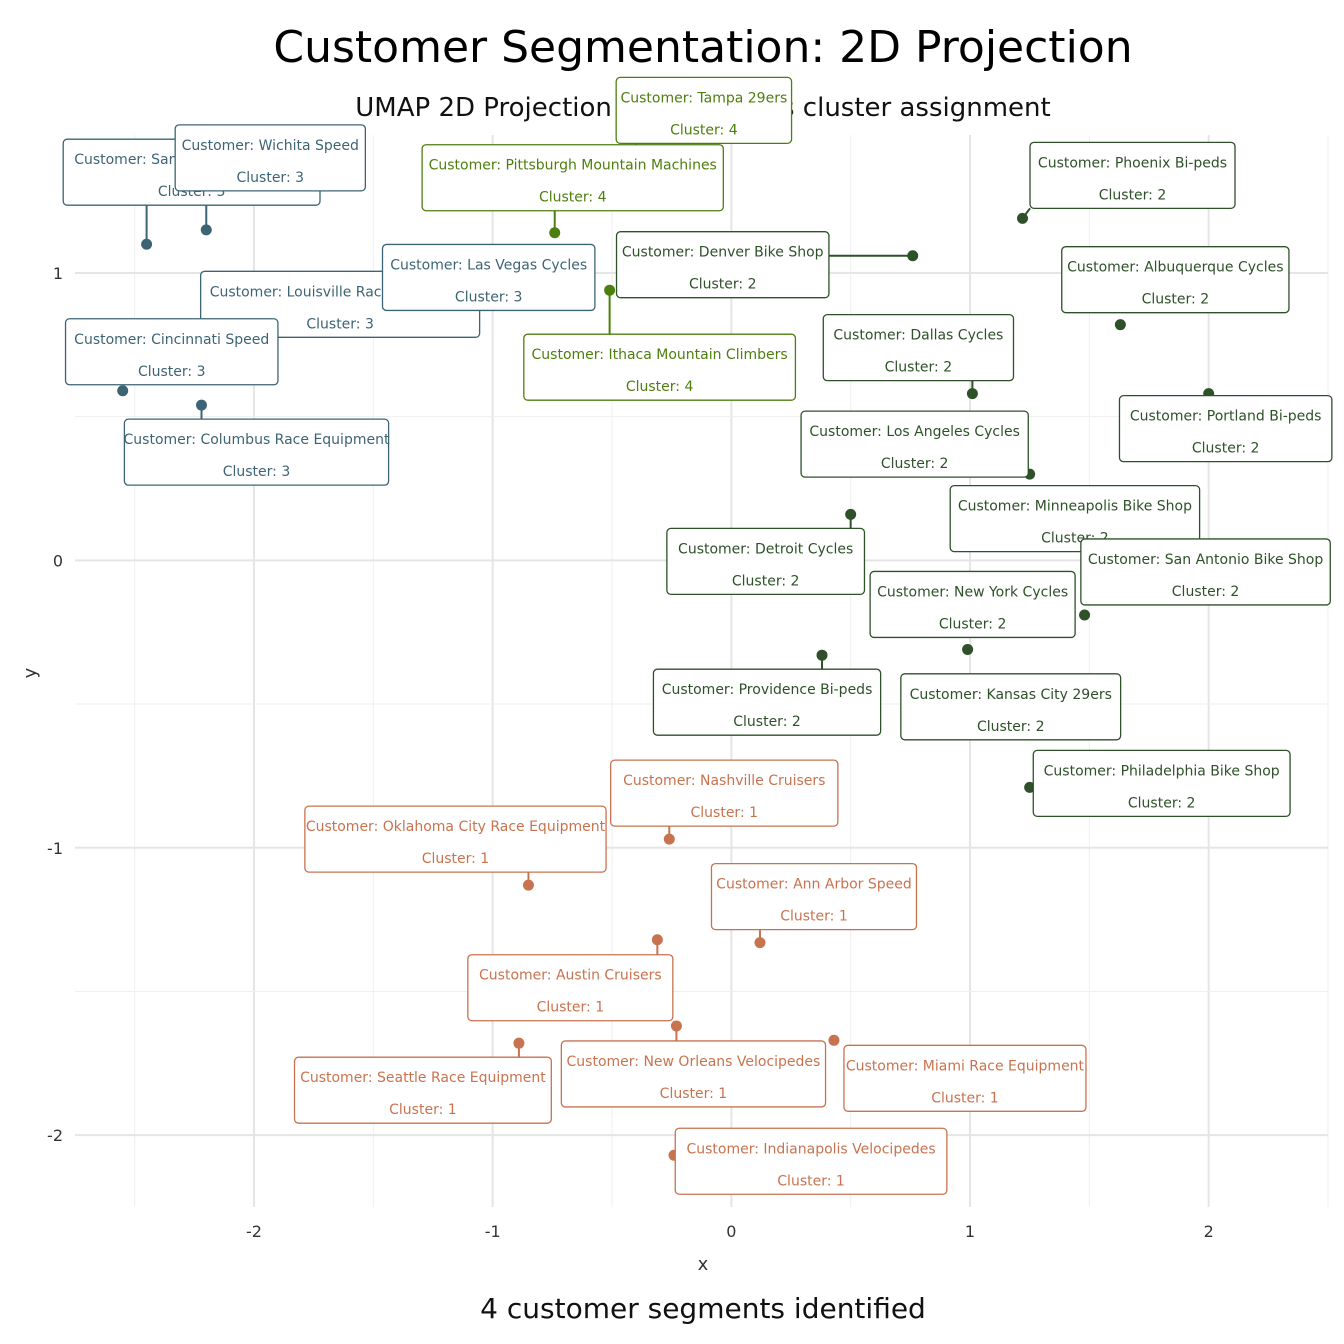 This screenshot has width=1344, height=1344. I want to click on point-label: Customer: Los Angeles Cycles Cluster: 2, so click(914, 444).